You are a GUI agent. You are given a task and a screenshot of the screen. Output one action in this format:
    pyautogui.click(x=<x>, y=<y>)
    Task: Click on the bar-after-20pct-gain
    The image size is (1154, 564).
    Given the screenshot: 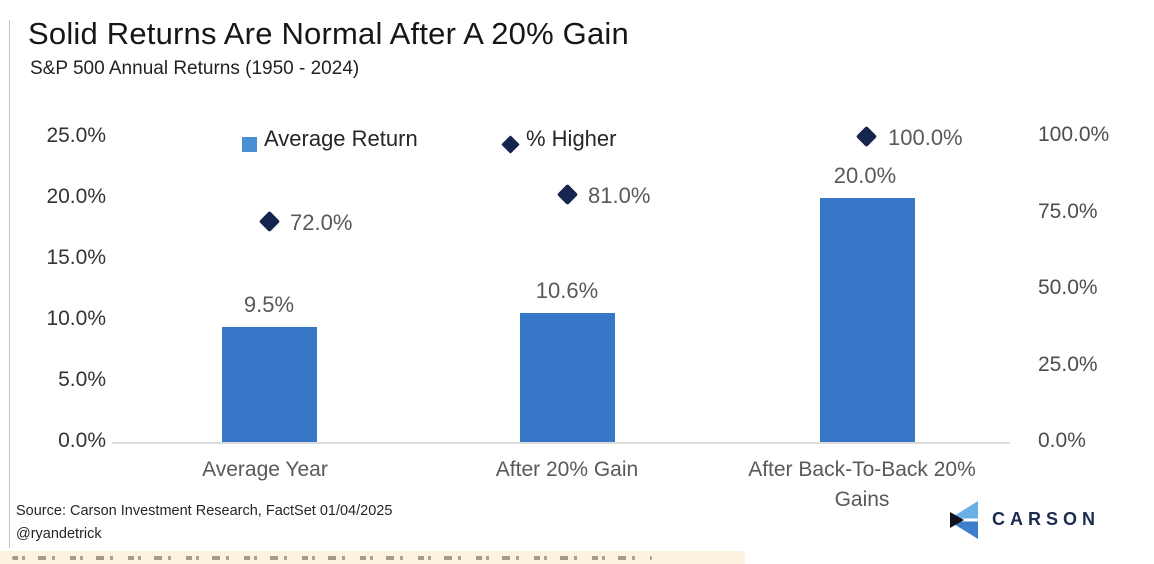 What is the action you would take?
    pyautogui.click(x=567, y=378)
    